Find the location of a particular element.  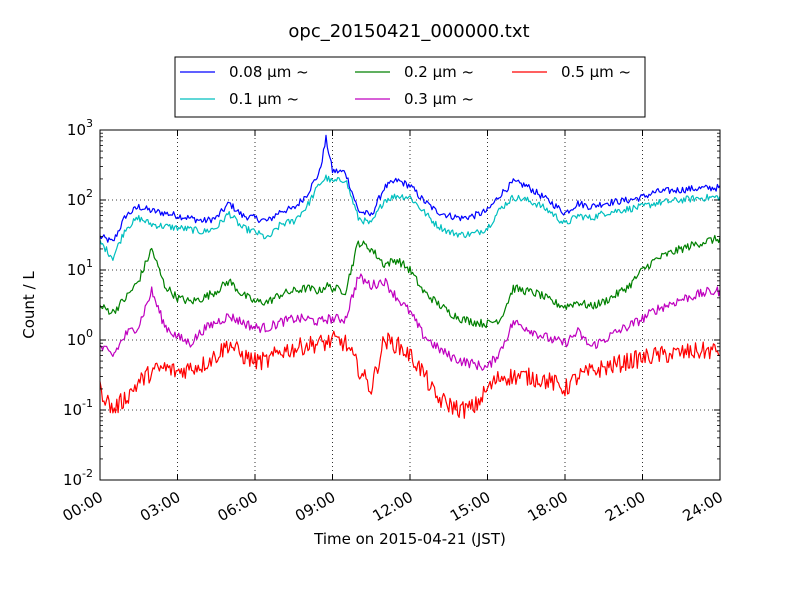

legend-label-4: 0.5 μm ~ is located at coordinates (596, 72).